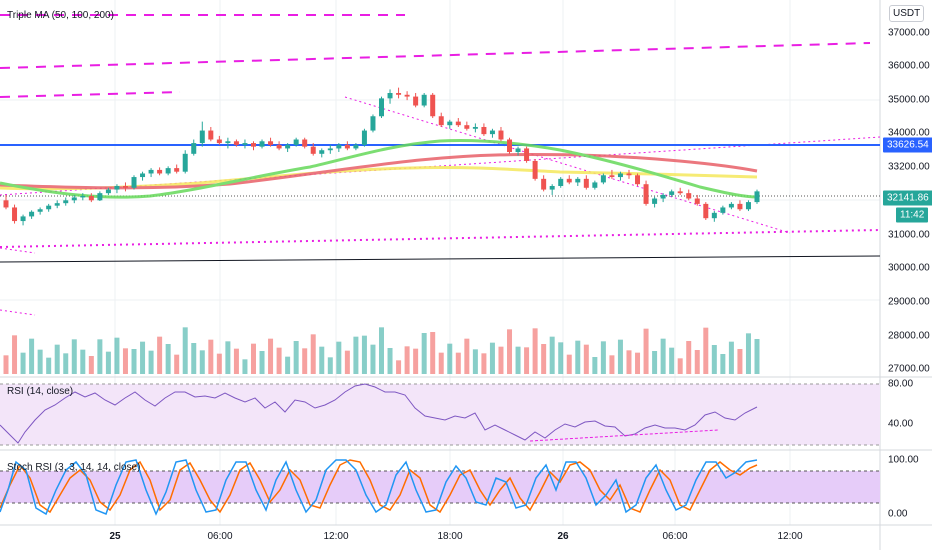  What do you see at coordinates (40, 391) in the screenshot?
I see `rsi-indicator-title: RSI (14, close)` at bounding box center [40, 391].